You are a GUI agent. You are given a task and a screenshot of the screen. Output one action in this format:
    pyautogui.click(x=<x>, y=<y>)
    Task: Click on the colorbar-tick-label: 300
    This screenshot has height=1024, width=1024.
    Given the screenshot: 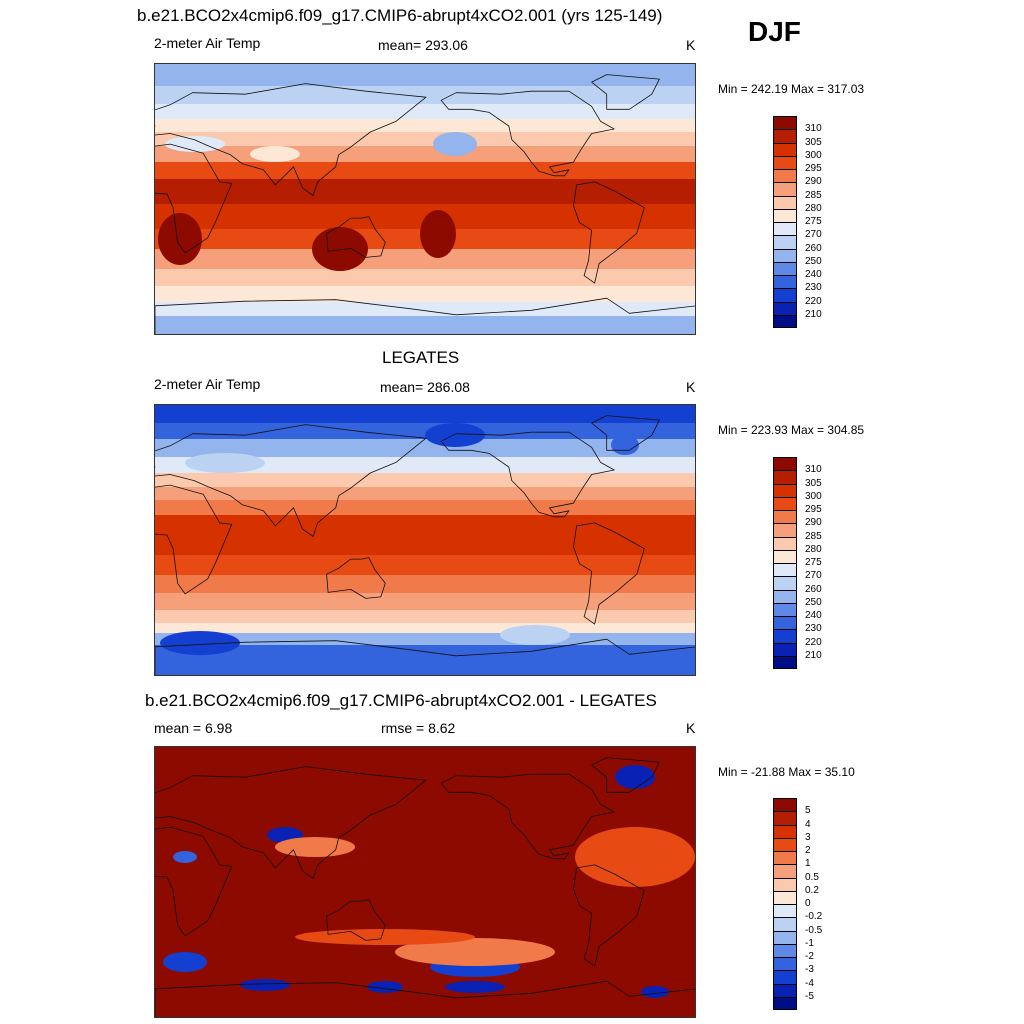 What is the action you would take?
    pyautogui.click(x=813, y=496)
    